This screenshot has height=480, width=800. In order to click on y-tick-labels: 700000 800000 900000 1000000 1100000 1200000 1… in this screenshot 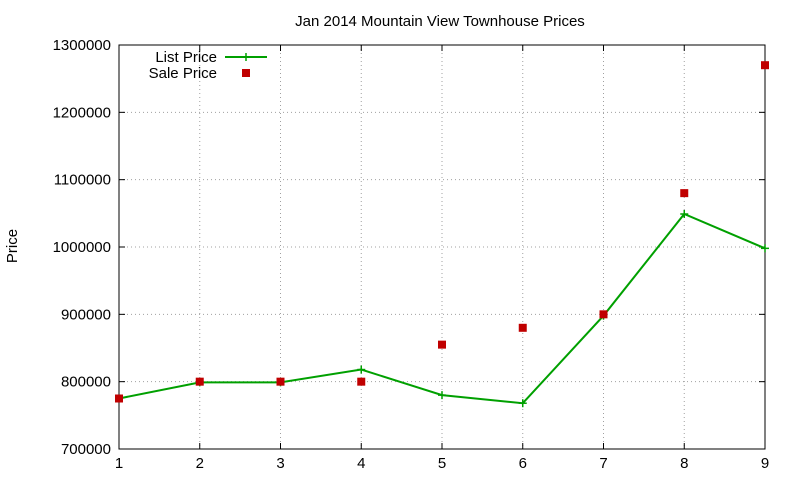, I will do `click(82, 247)`.